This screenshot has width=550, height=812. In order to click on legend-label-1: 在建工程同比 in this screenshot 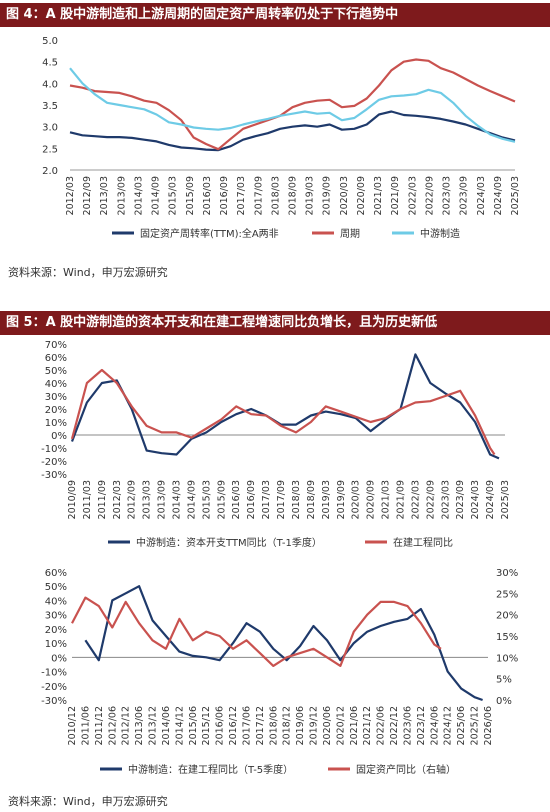, I will do `click(423, 542)`.